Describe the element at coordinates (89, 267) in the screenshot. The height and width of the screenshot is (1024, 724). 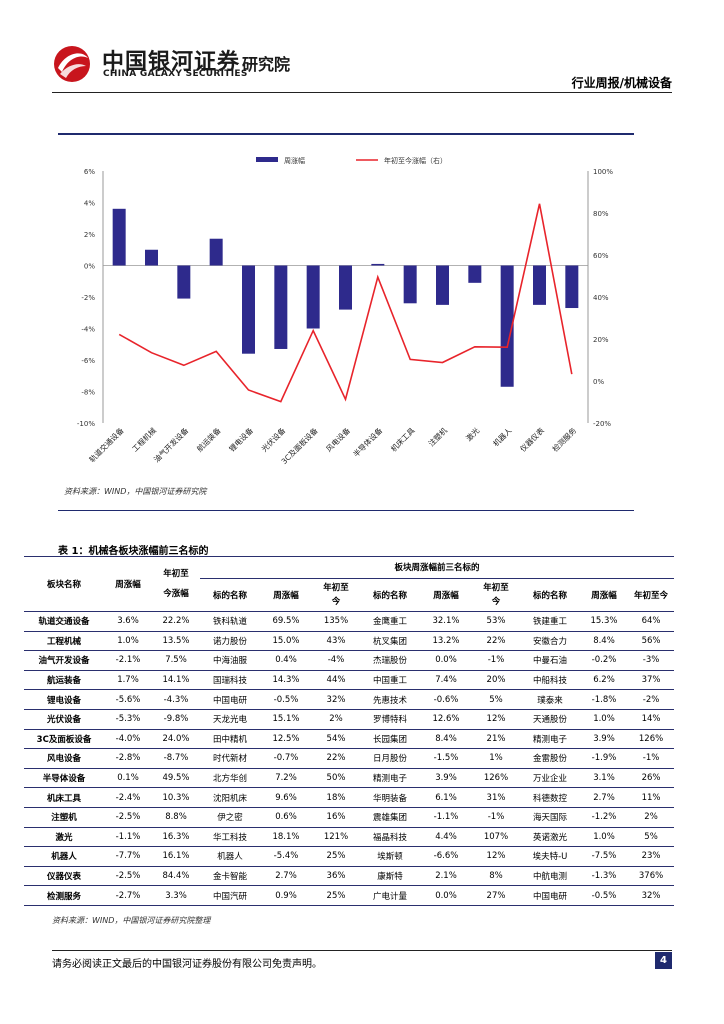
I see `left-tick-label: 0%` at that location.